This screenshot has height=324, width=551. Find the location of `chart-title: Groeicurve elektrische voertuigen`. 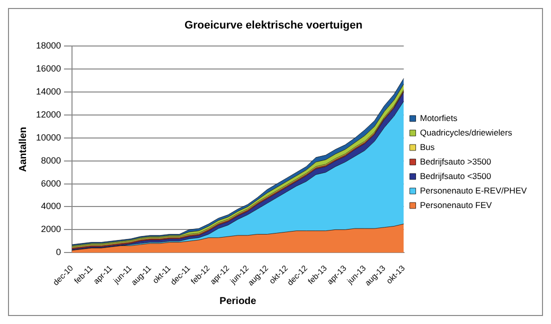

chart-title: Groeicurve elektrische voertuigen is located at coordinates (273, 26).